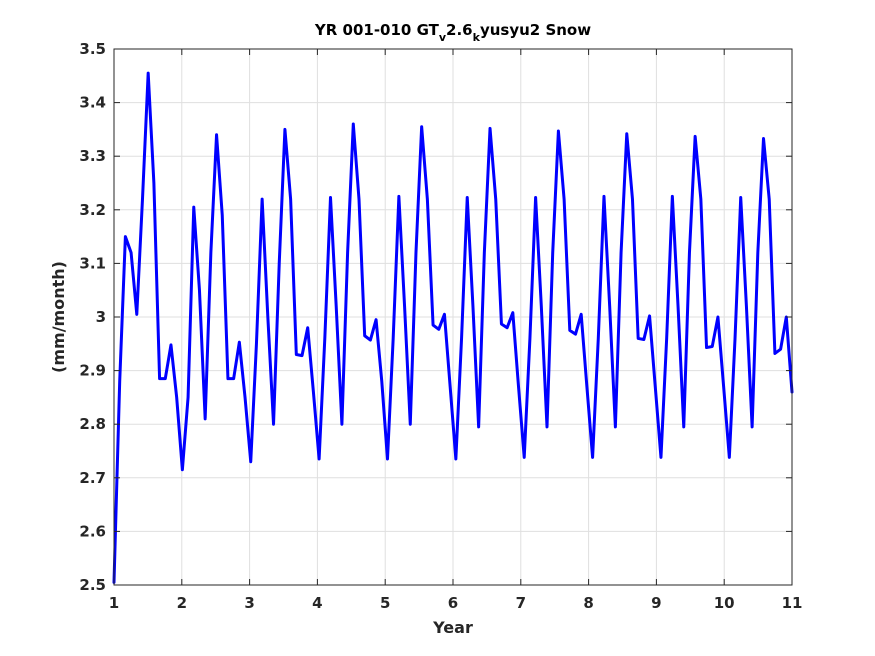 This screenshot has height=656, width=875. What do you see at coordinates (92, 49) in the screenshot?
I see `y-tick-label: 3.5` at bounding box center [92, 49].